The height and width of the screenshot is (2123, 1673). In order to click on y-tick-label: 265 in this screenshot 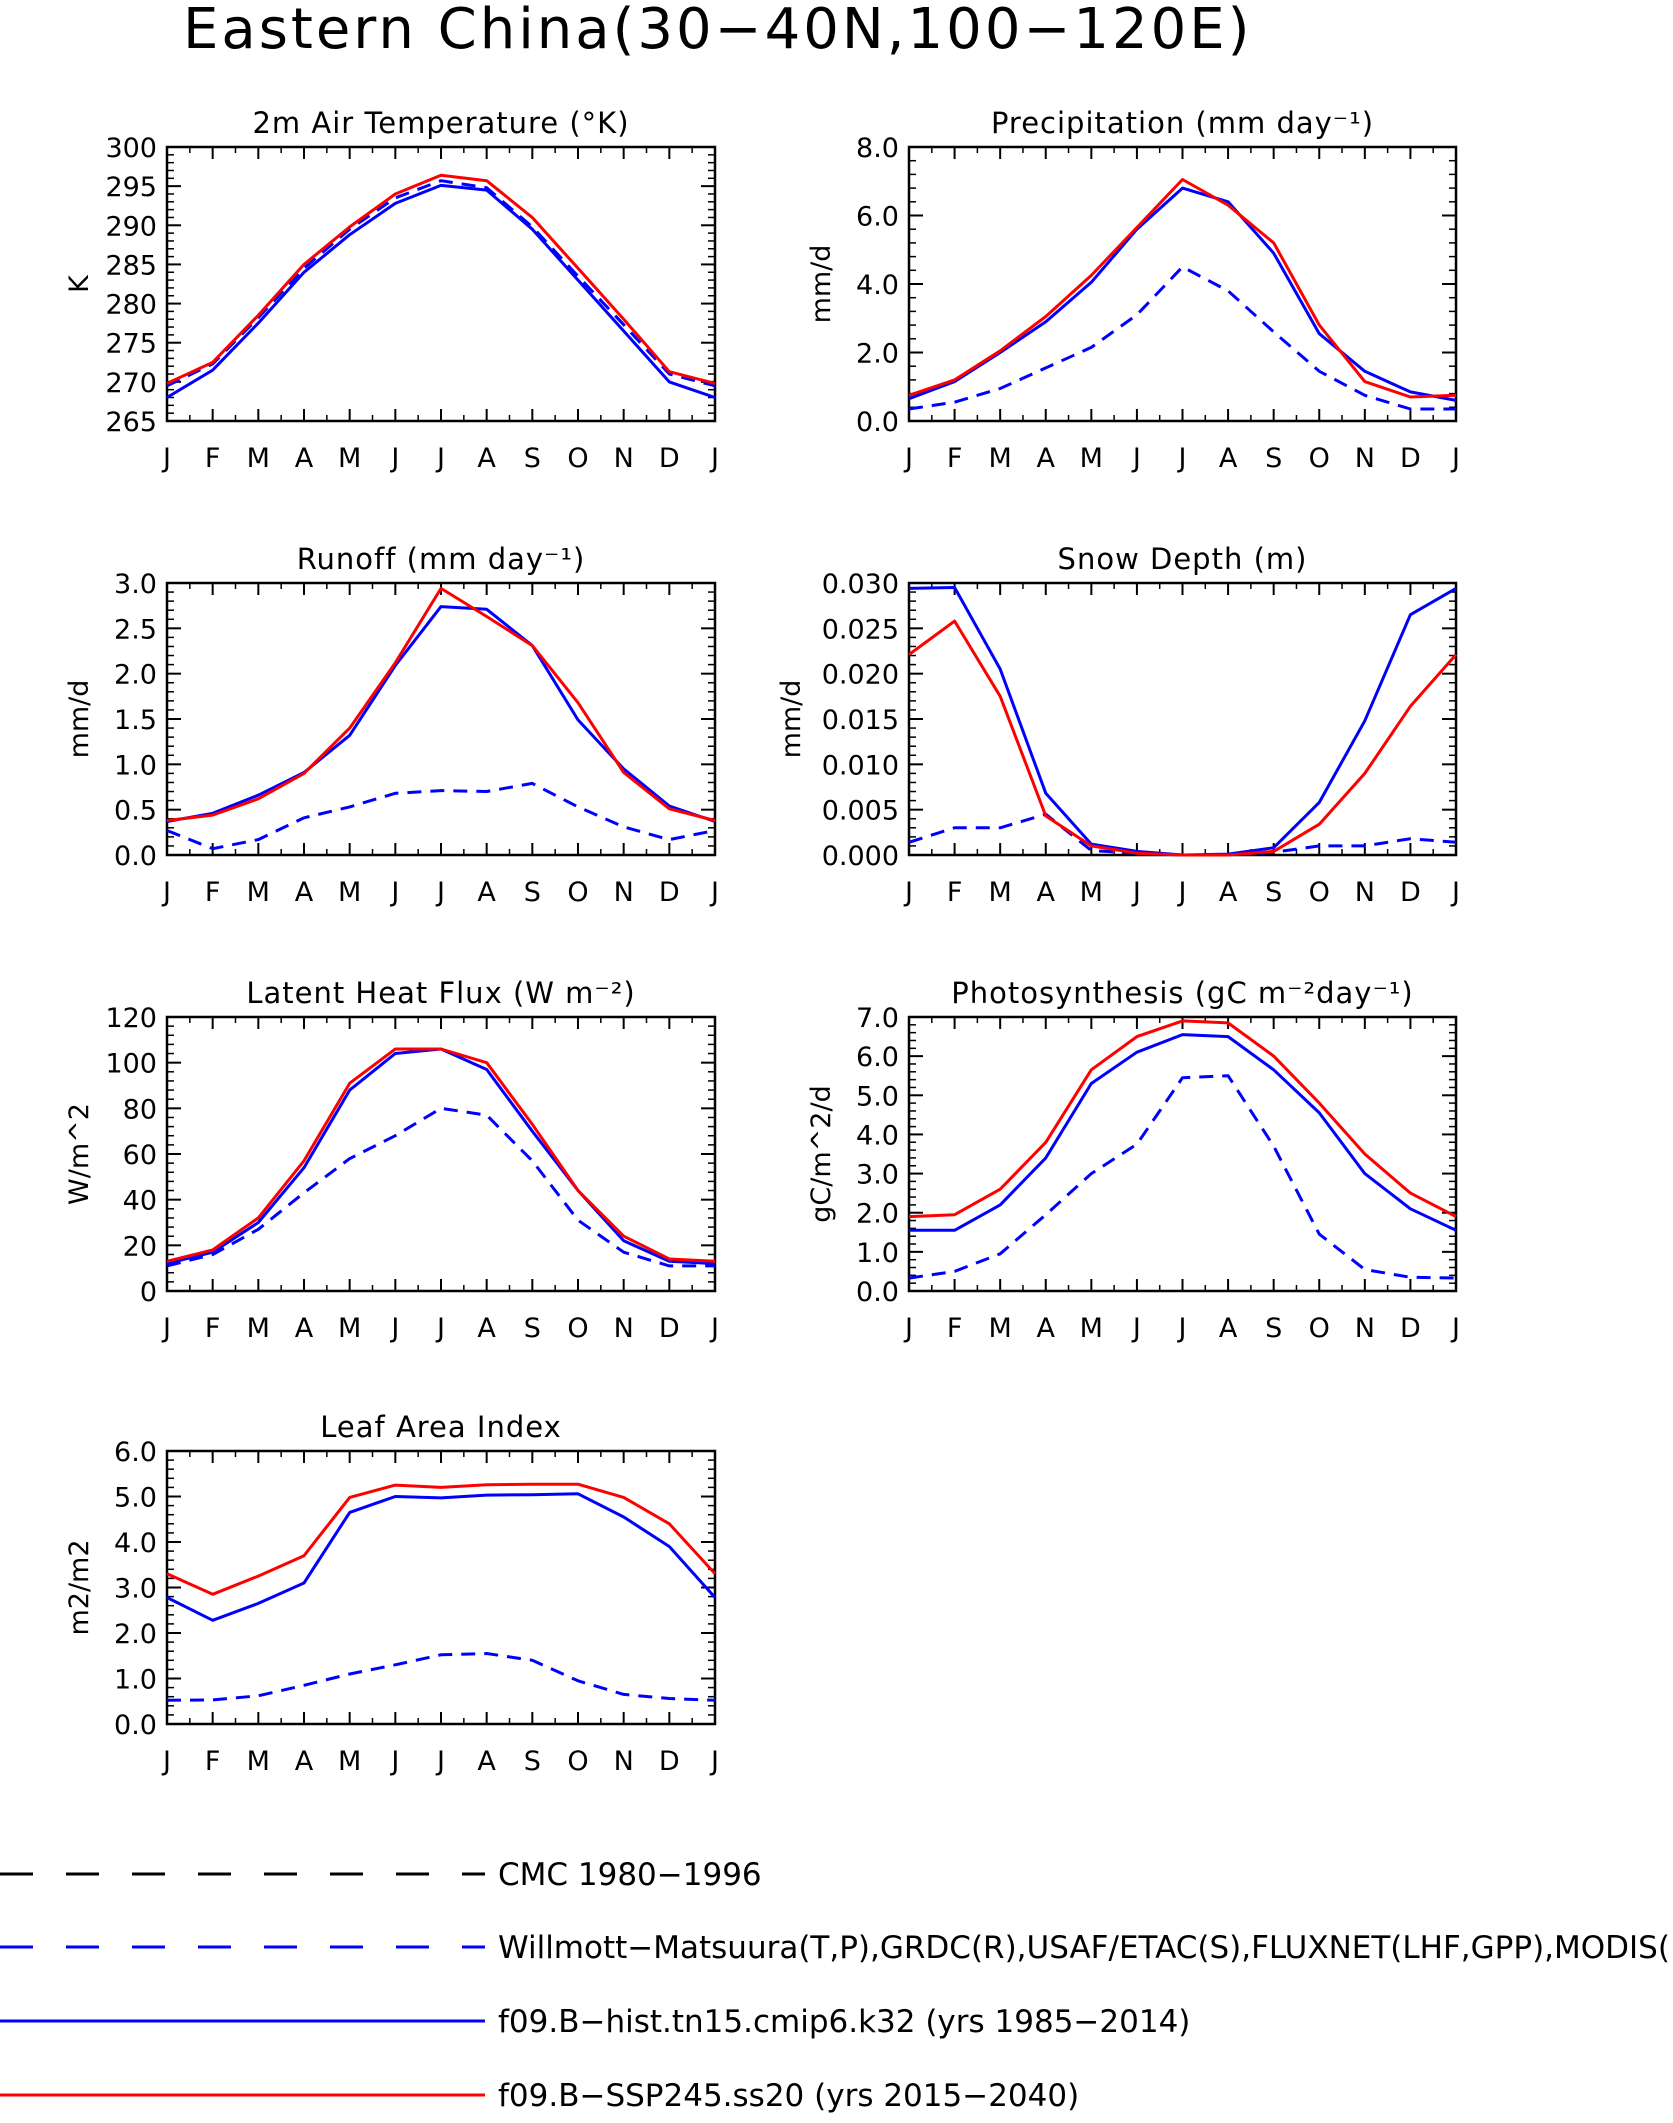, I will do `click(131, 422)`.